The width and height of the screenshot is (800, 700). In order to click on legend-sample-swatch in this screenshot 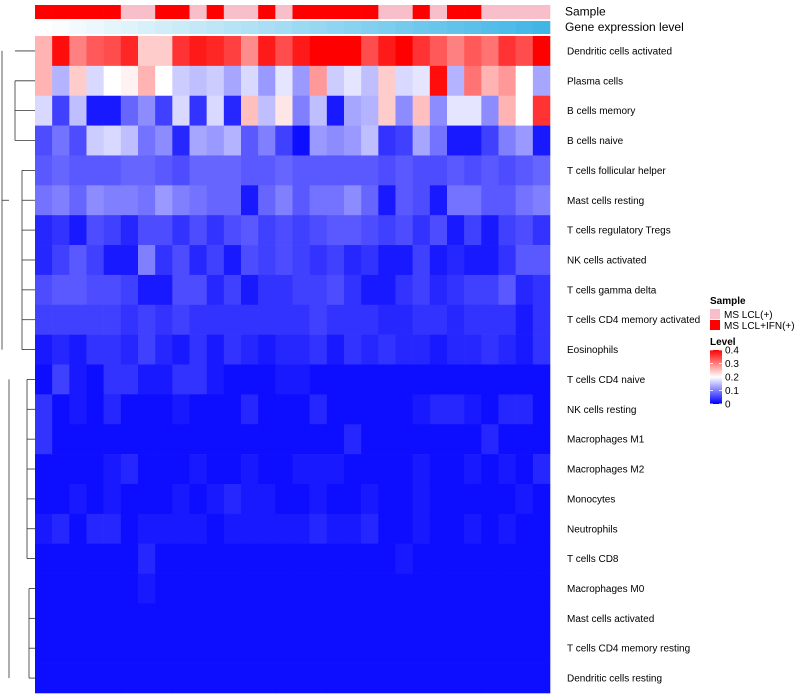, I will do `click(715, 314)`.